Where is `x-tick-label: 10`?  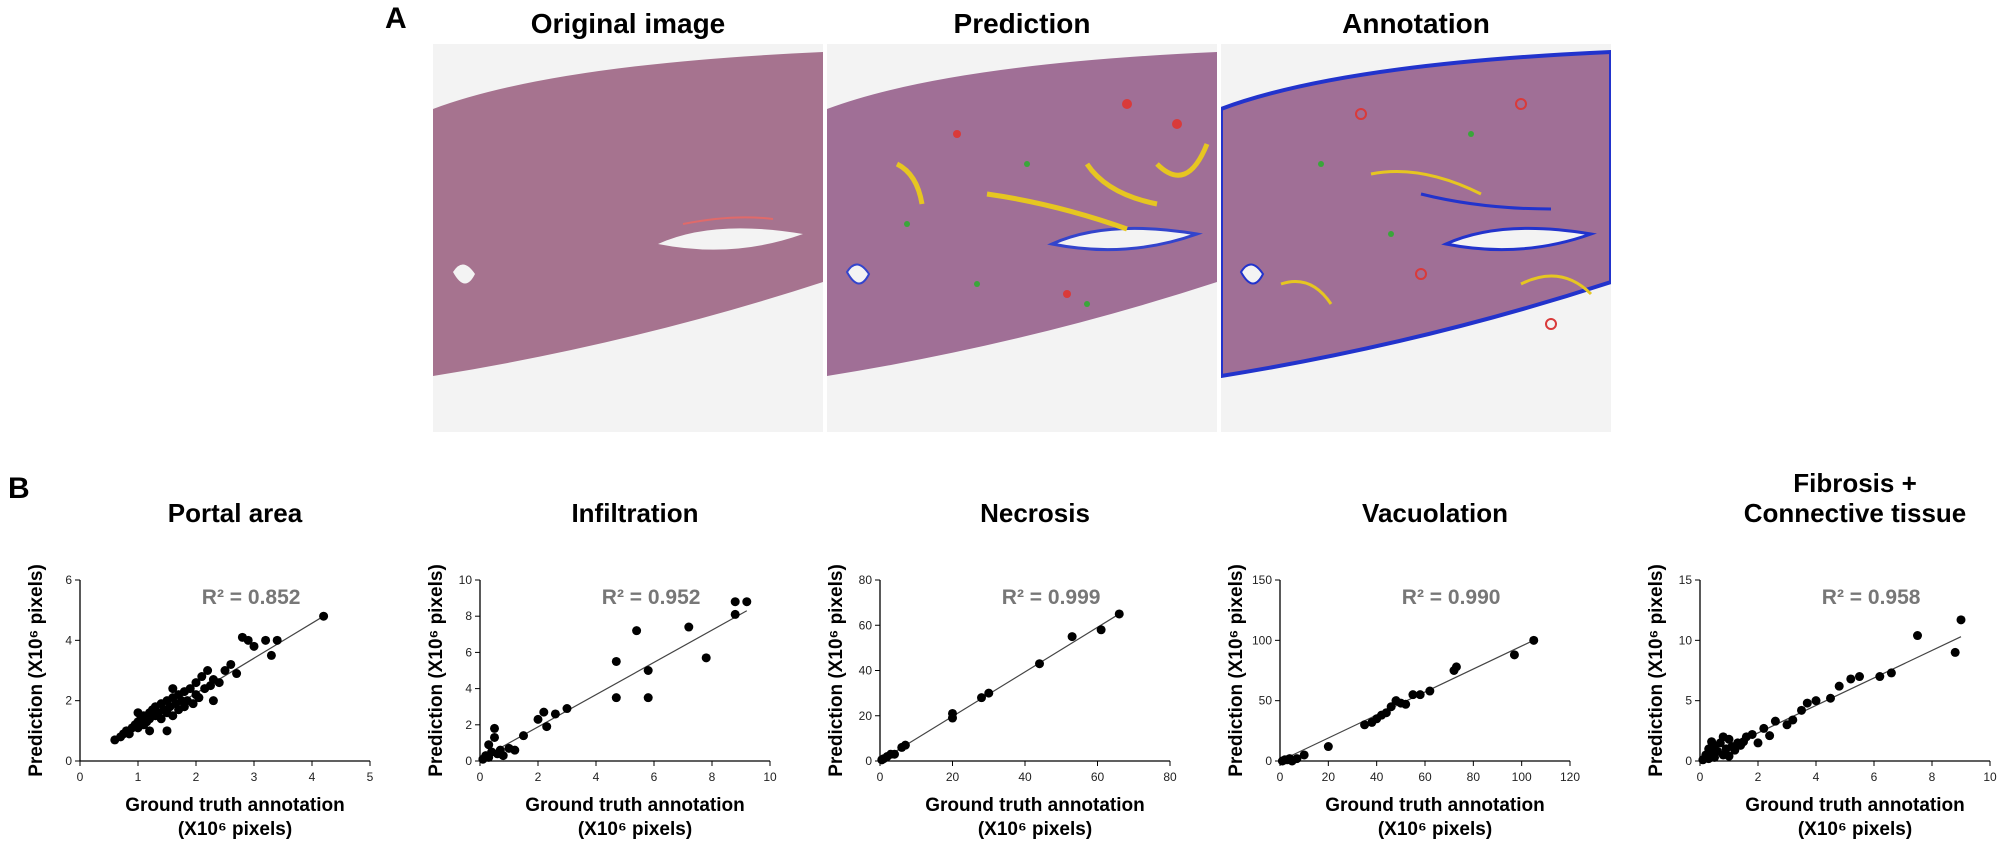
x-tick-label: 10 is located at coordinates (1990, 777).